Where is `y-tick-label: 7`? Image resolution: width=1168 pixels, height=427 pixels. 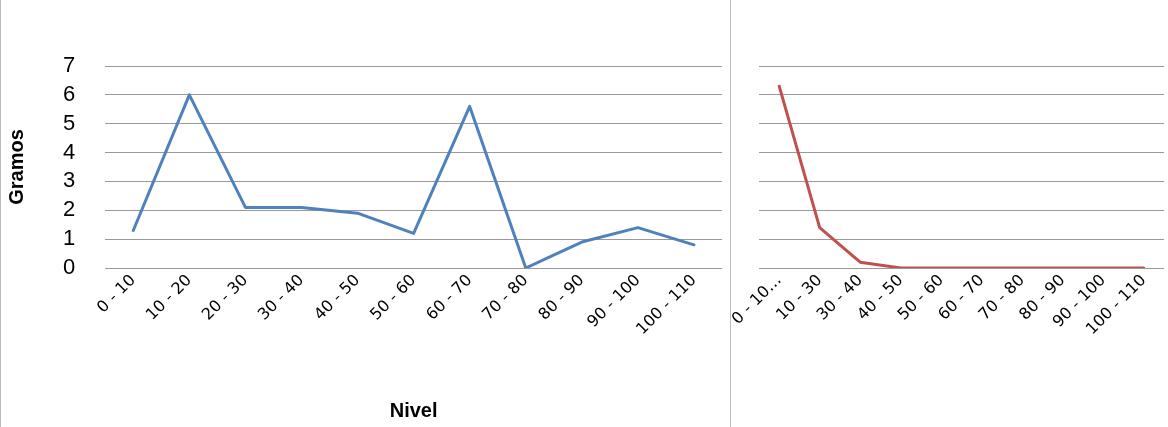 y-tick-label: 7 is located at coordinates (69, 65).